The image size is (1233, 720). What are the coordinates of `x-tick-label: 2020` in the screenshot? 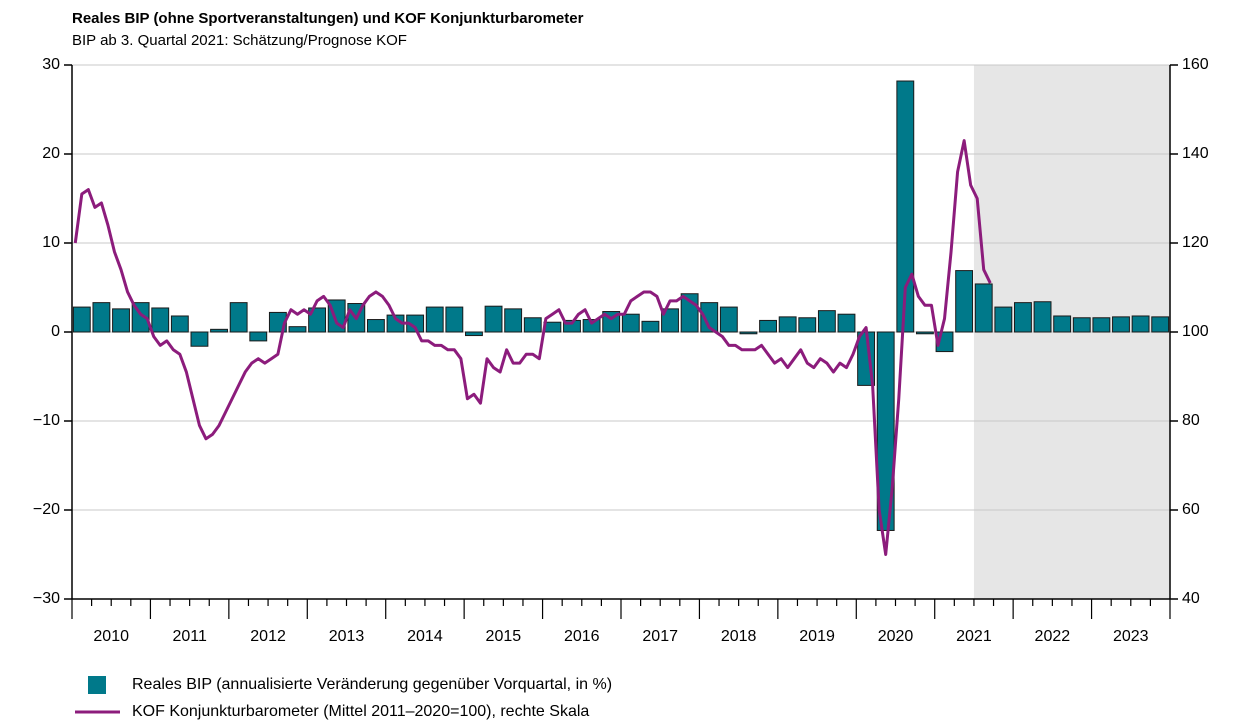 It's located at (896, 636).